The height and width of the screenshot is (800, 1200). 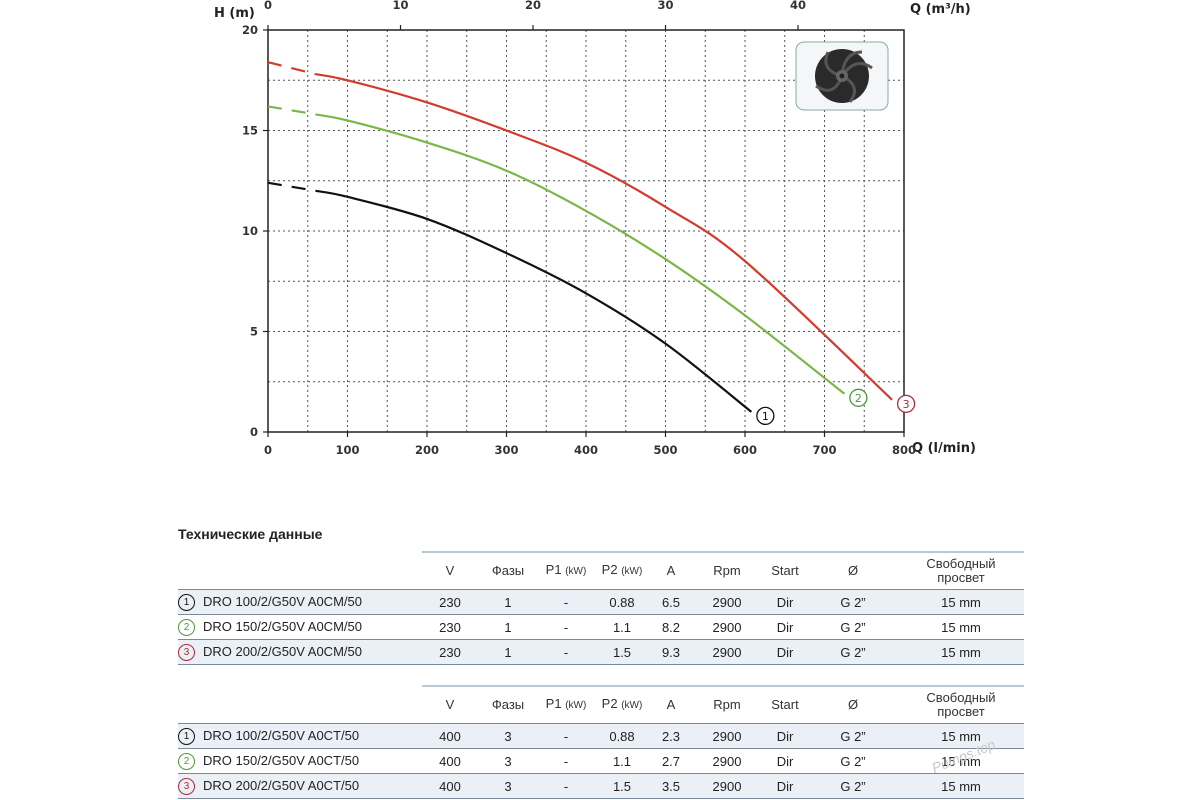 I want to click on cell-p2: 0.88, so click(x=622, y=736).